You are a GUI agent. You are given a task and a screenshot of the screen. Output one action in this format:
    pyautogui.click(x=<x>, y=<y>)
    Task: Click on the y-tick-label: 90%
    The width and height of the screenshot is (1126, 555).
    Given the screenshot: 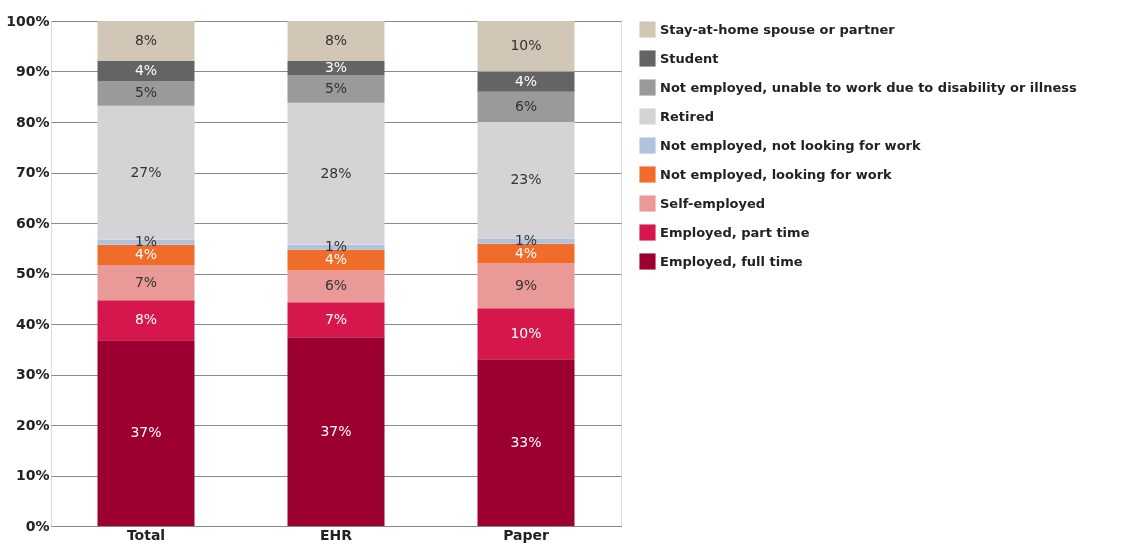 What is the action you would take?
    pyautogui.click(x=32, y=71)
    